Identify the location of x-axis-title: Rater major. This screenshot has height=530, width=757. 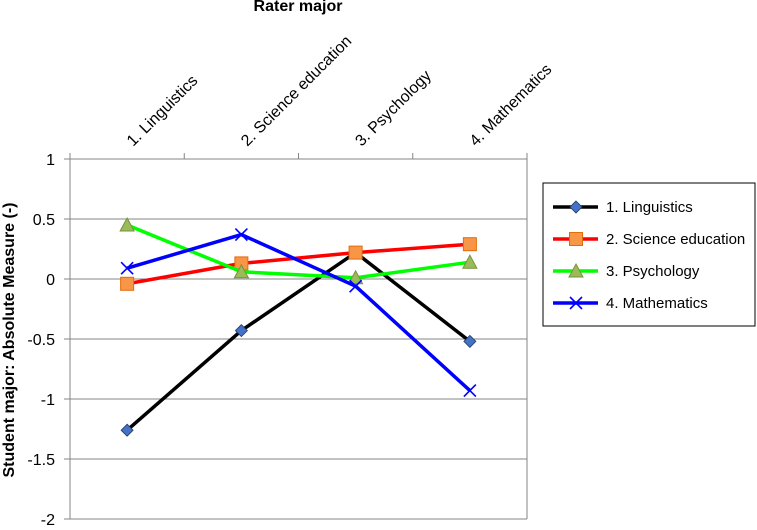
(298, 7).